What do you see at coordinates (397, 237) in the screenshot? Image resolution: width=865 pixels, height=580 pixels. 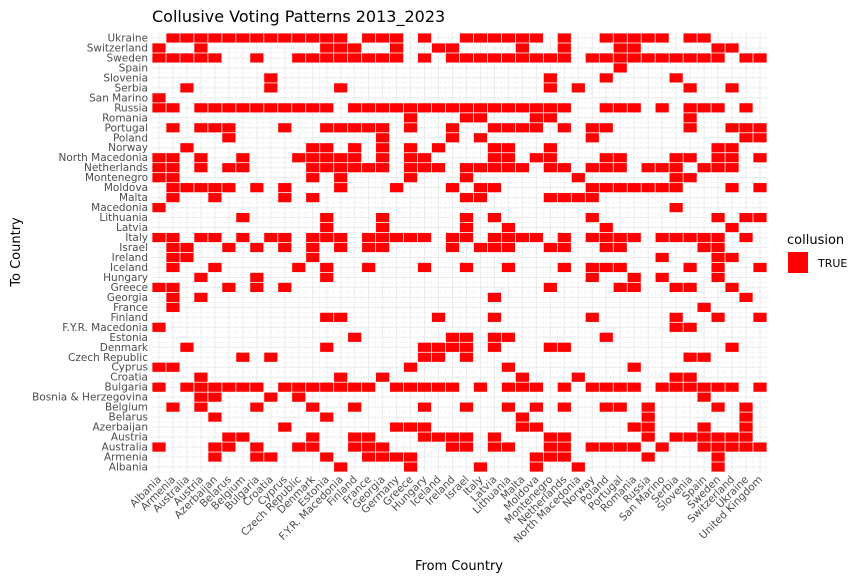 I see `cell-germany-to-italy` at bounding box center [397, 237].